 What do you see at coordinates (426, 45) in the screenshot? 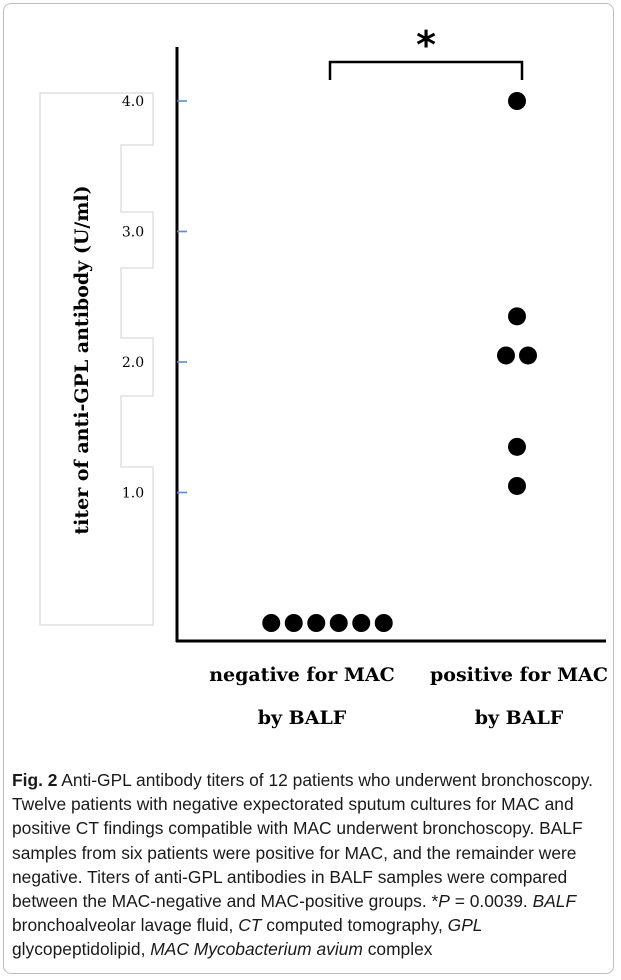
I see `significance-asterisk: *` at bounding box center [426, 45].